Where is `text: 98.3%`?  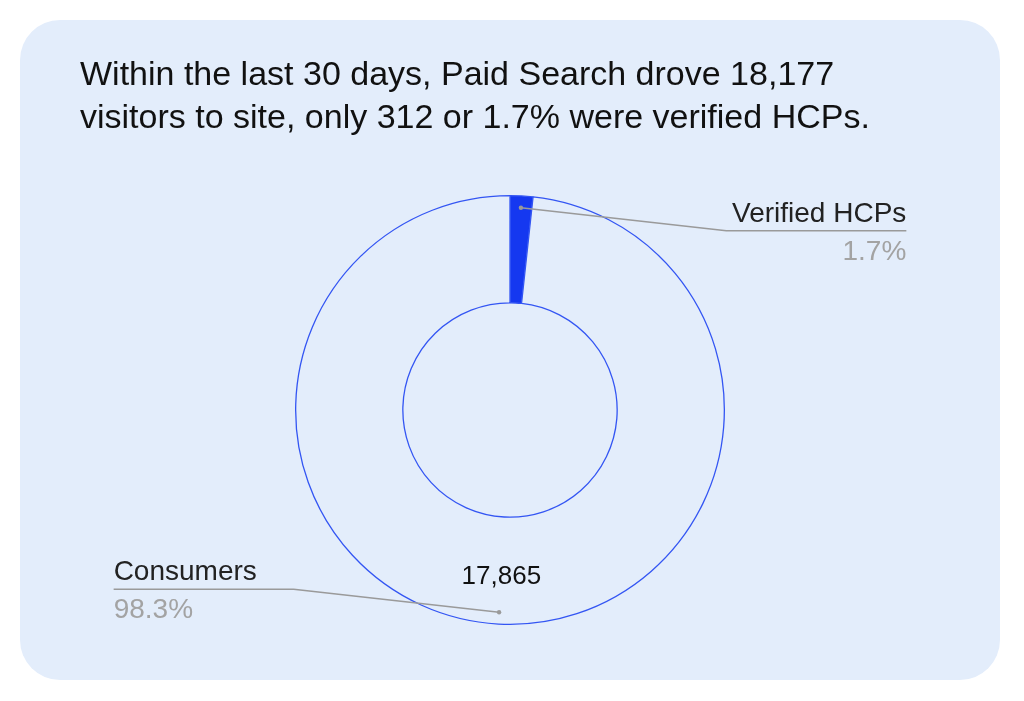
text: 98.3% is located at coordinates (153, 609).